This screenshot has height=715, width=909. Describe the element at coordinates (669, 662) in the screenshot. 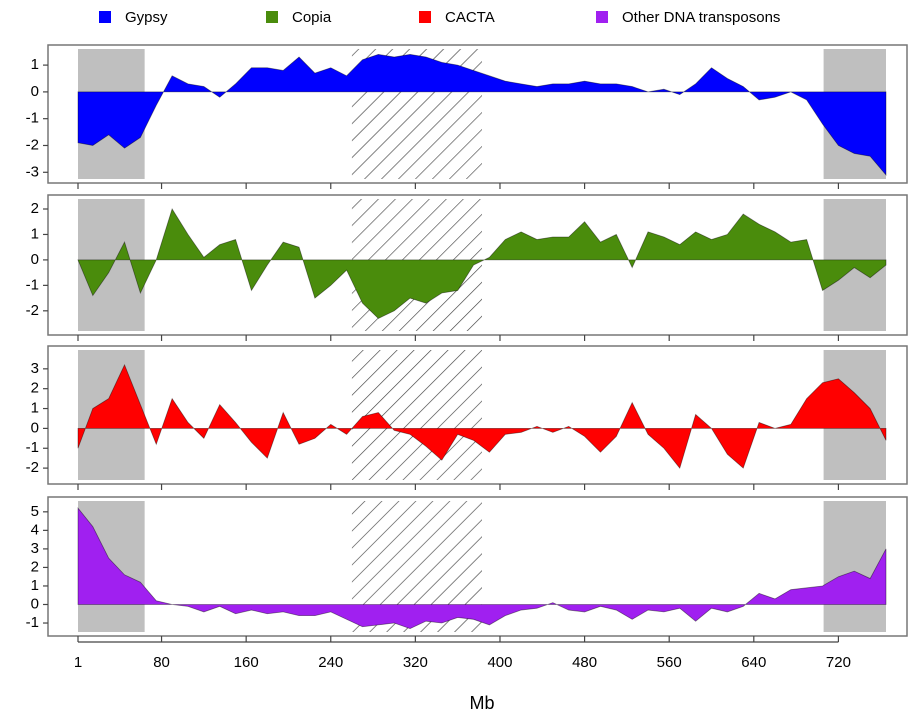

I see `x-tick-label: 560` at that location.